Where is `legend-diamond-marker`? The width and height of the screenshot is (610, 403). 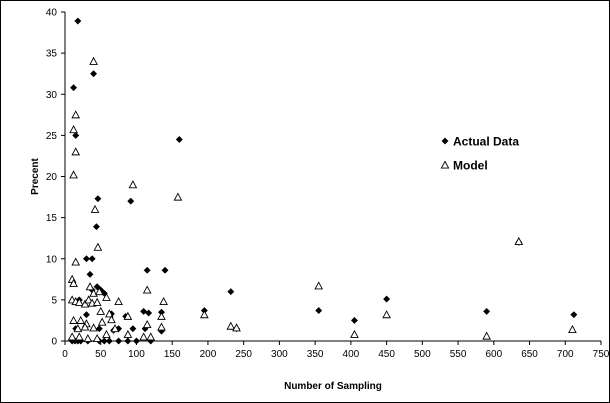
legend-diamond-marker is located at coordinates (445, 141).